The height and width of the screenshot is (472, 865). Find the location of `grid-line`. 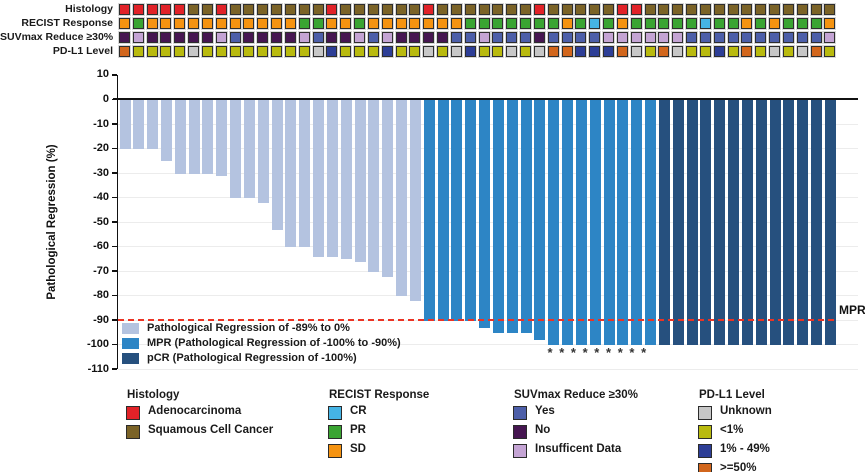

grid-line is located at coordinates (488, 345).